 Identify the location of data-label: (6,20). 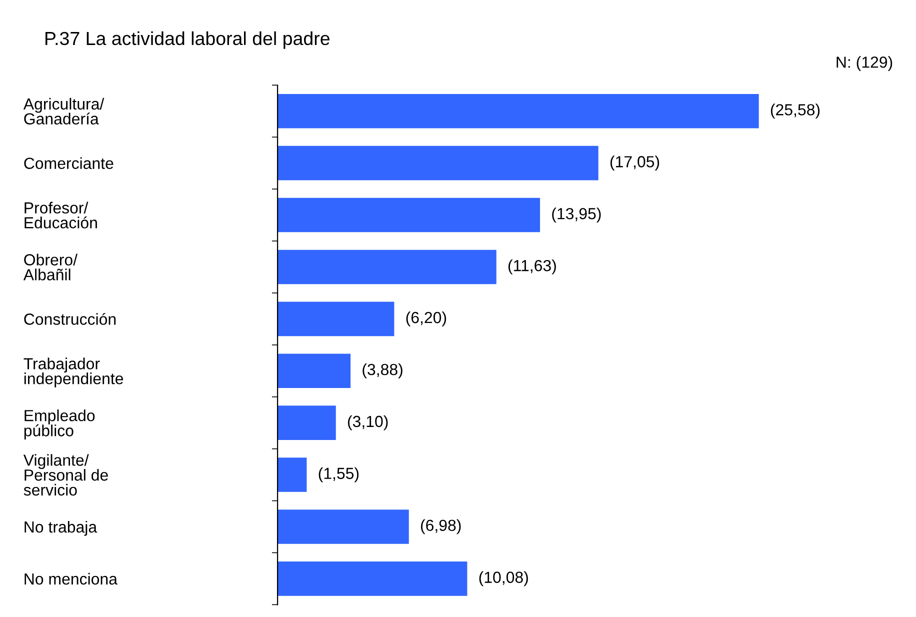
(426, 318).